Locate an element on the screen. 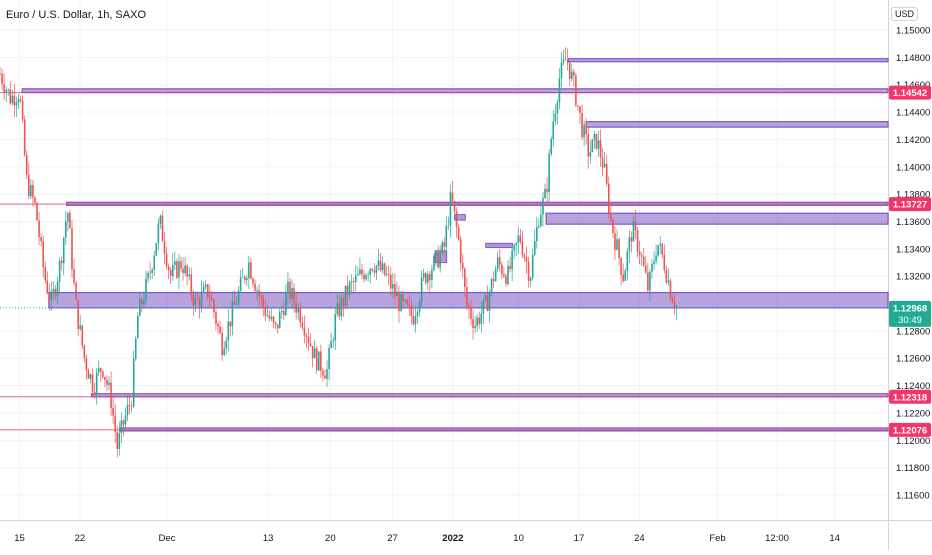  y-tick-label: 1.12800 is located at coordinates (913, 331).